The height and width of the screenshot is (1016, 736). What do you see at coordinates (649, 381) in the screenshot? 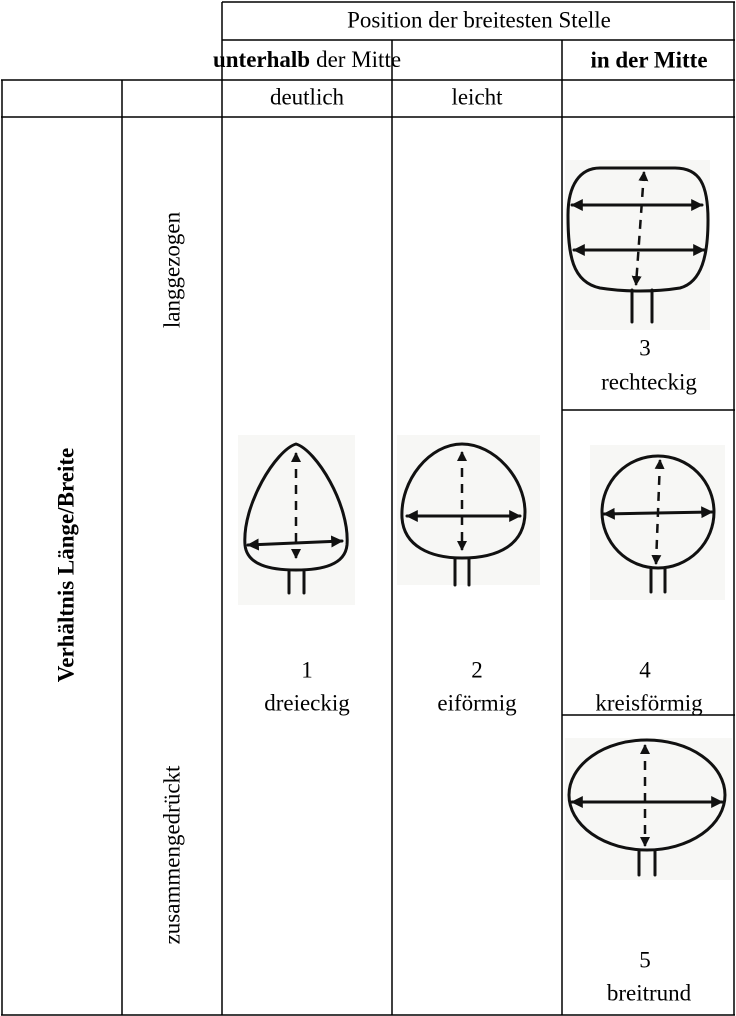
I see `shape-name: rechteckig` at bounding box center [649, 381].